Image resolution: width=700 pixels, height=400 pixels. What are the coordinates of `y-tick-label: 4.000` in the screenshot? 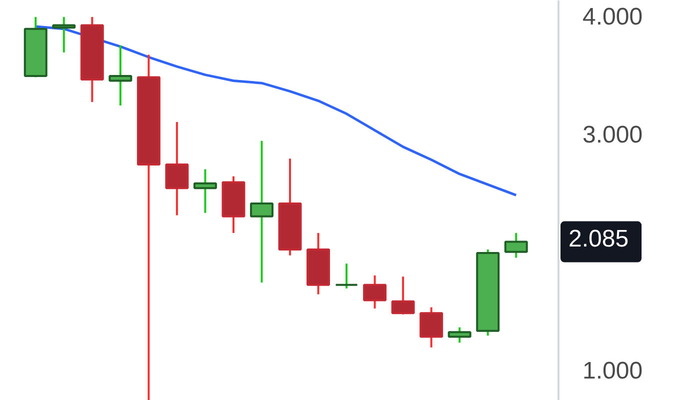 It's located at (612, 16).